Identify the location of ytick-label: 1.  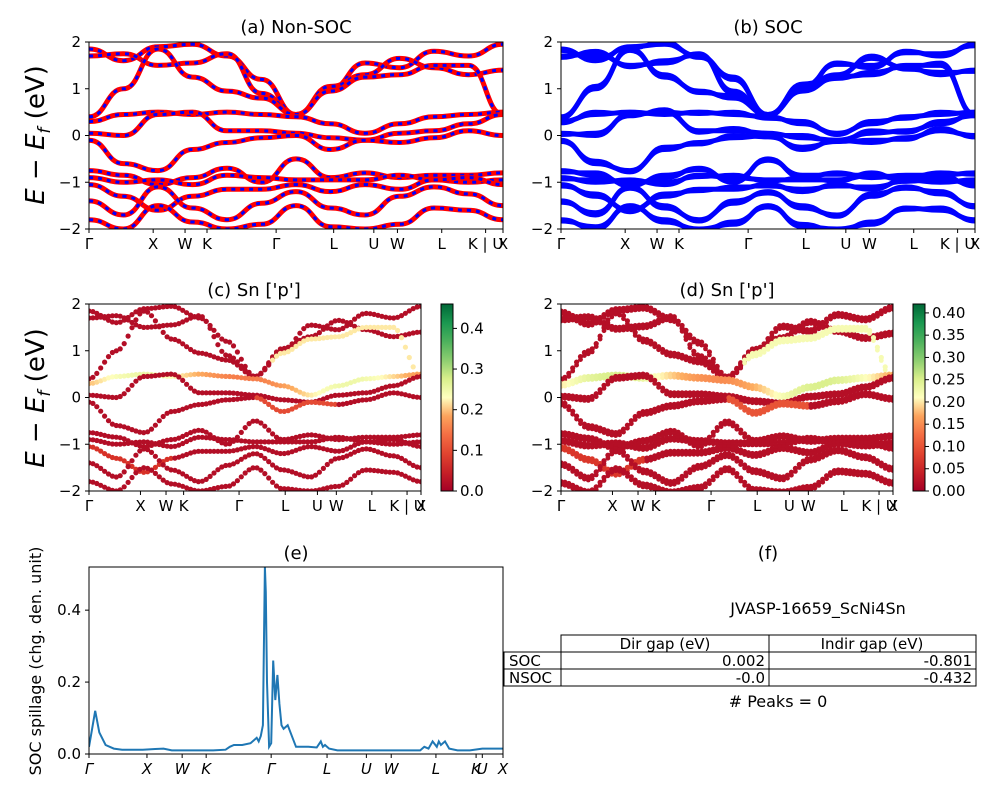
(548, 351).